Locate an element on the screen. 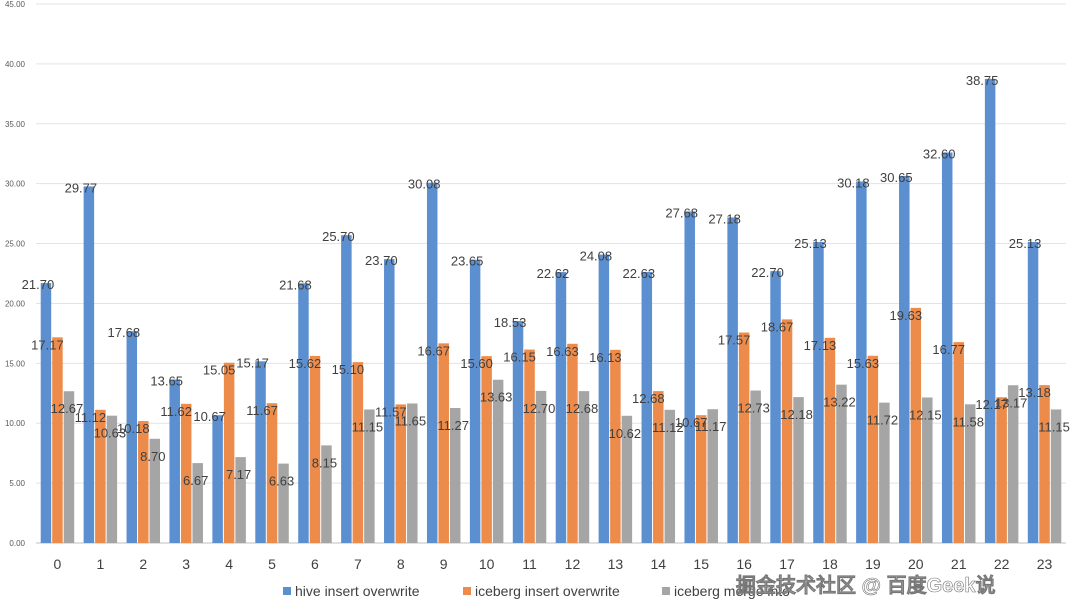 The image size is (1080, 616). y-tick-label: 0.00 is located at coordinates (17, 543).